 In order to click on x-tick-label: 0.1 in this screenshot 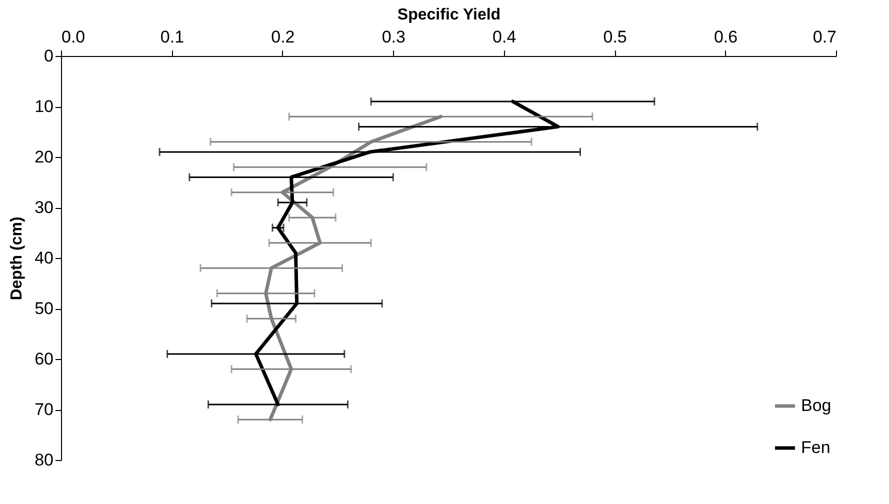, I will do `click(172, 37)`.